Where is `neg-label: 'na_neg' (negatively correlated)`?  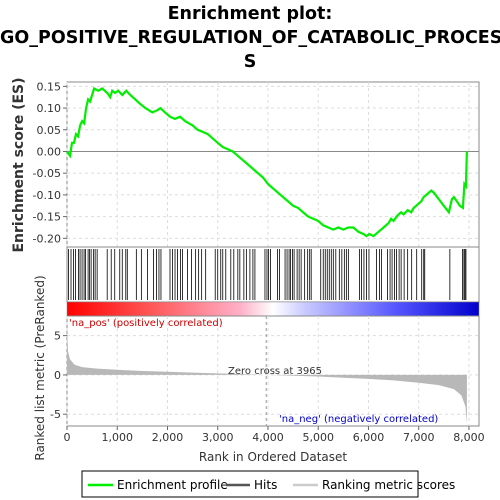 neg-label: 'na_neg' (negatively correlated) is located at coordinates (358, 419).